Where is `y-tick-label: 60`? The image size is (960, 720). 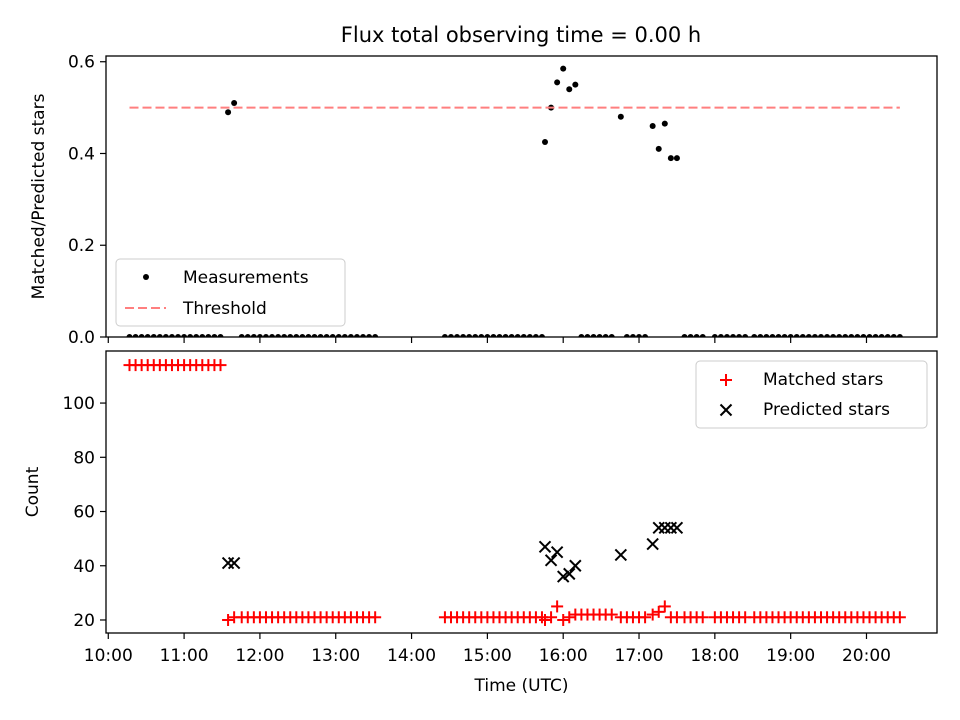 y-tick-label: 60 is located at coordinates (84, 513).